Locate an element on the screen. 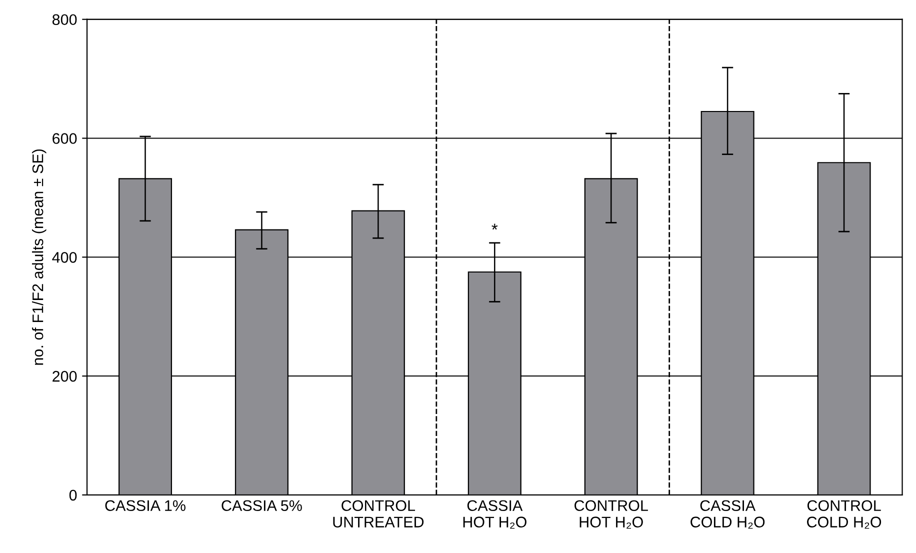 This screenshot has height=553, width=916. y-axis-title: no. of F1/F2 adults (mean ± SE) is located at coordinates (39, 257).